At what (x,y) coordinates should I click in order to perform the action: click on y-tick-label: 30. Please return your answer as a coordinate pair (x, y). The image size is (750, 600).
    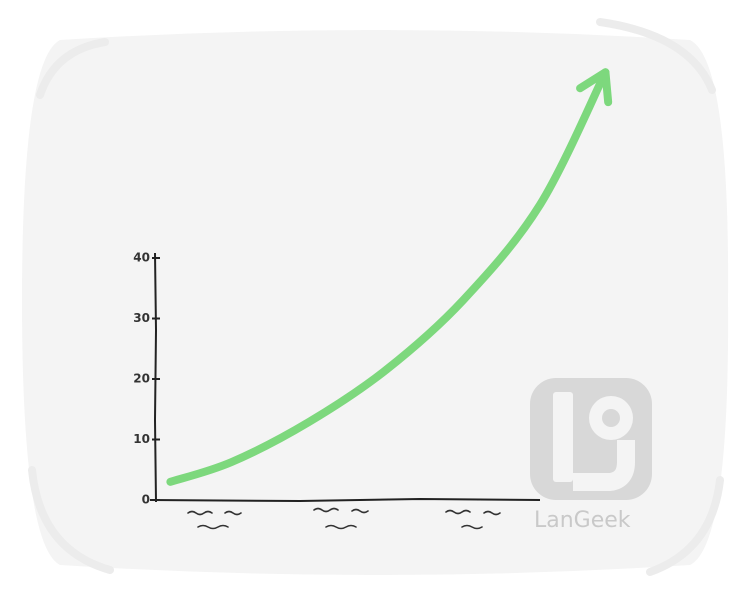
    Looking at the image, I should click on (141, 318).